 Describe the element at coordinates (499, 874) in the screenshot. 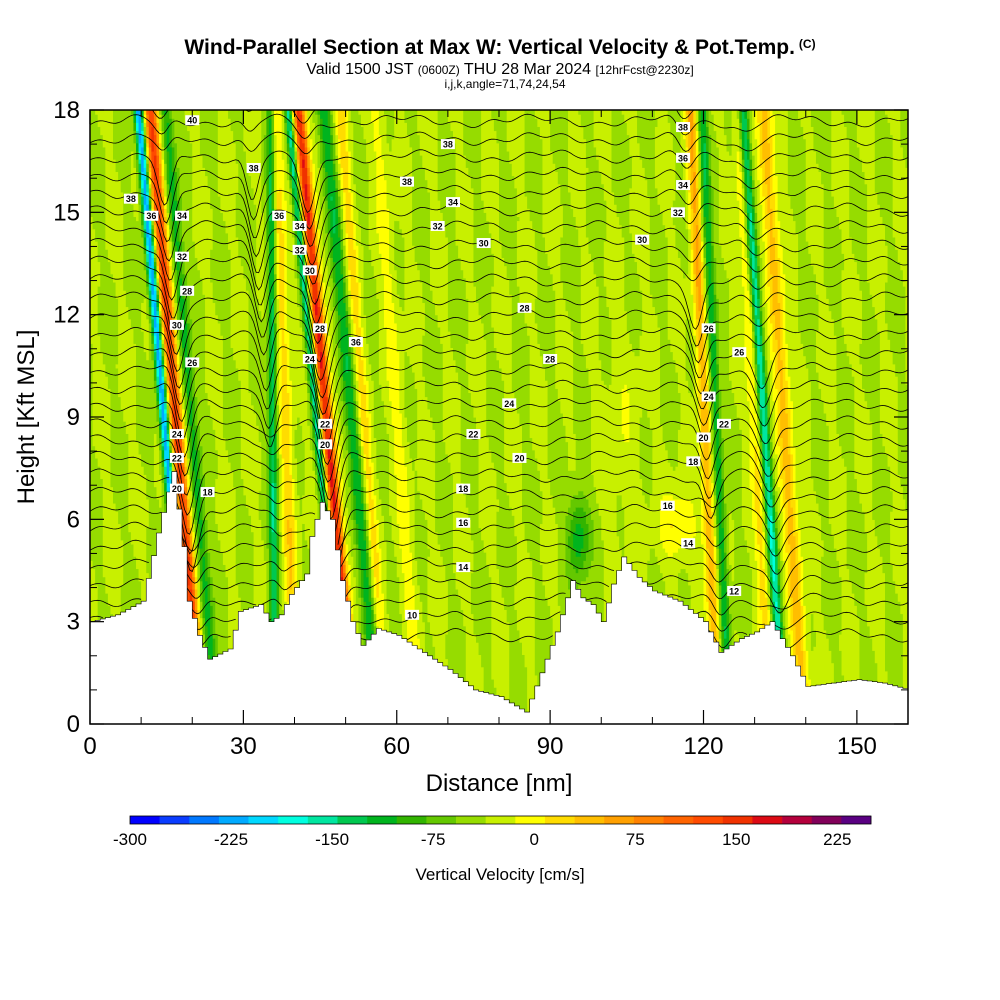

I see `colorbar-label: Vertical Velocity [cm/s]` at that location.